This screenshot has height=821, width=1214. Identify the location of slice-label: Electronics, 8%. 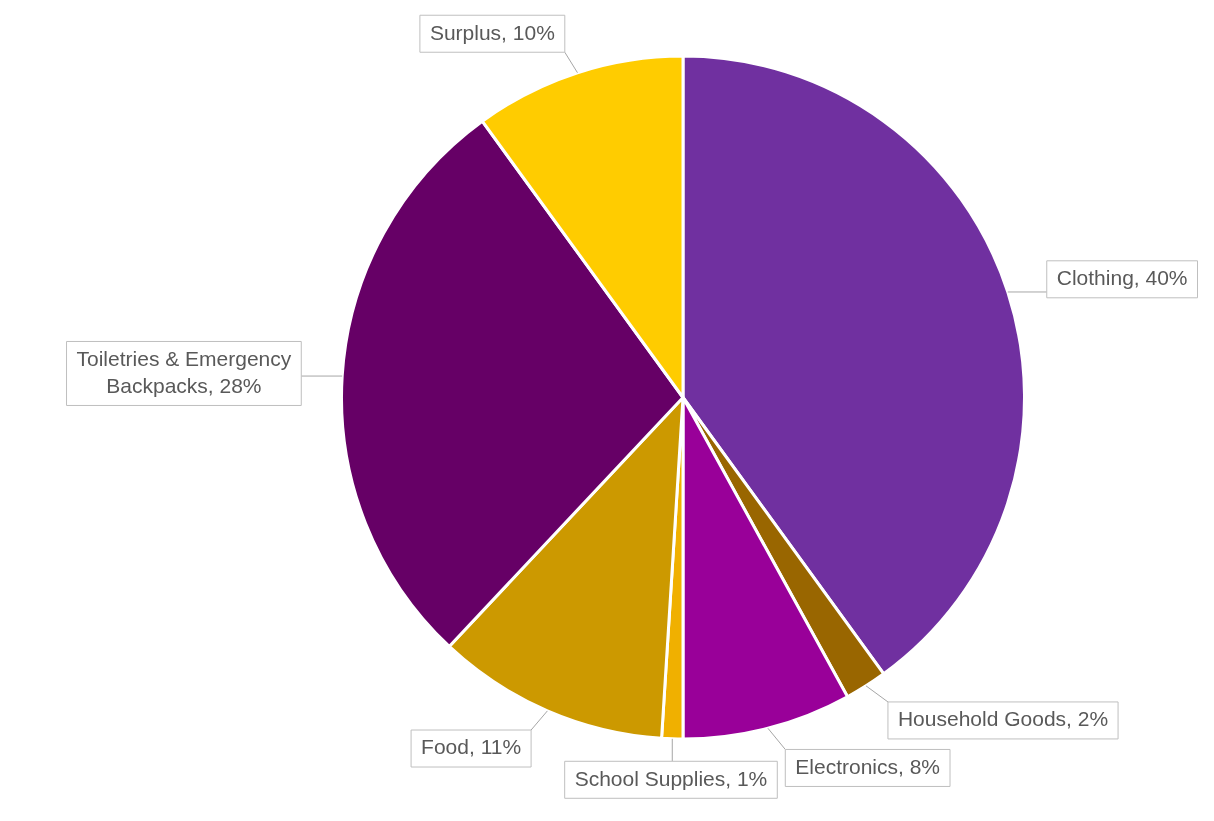
(868, 766).